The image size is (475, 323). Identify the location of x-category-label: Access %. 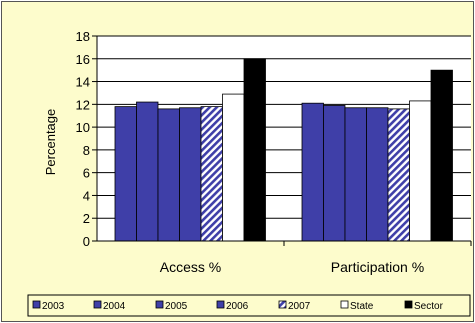
(190, 267).